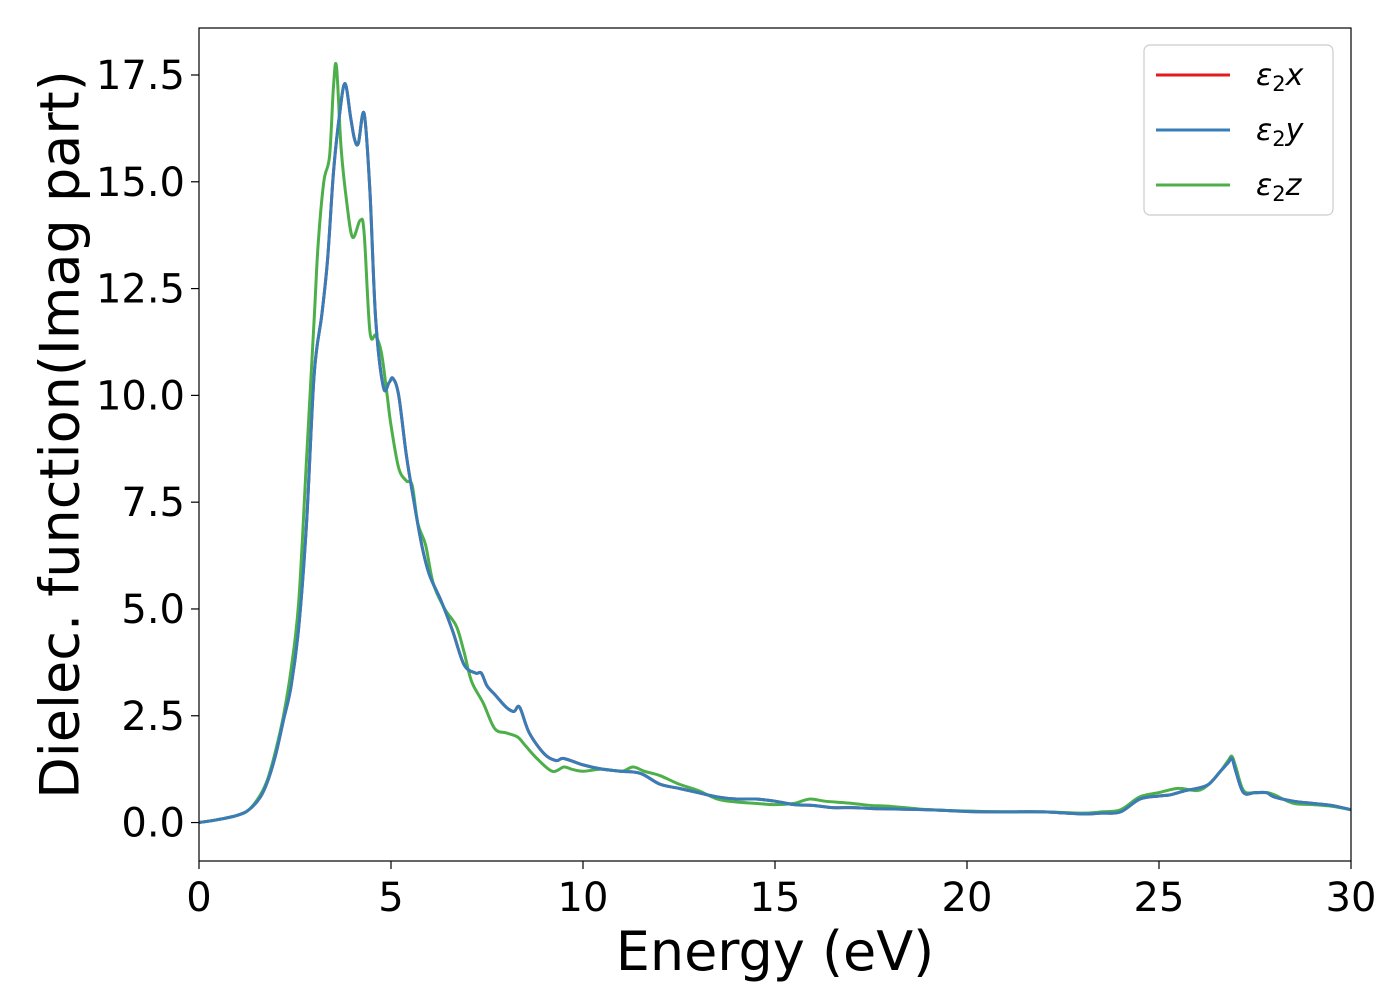 This screenshot has width=1400, height=1000. Describe the element at coordinates (140, 76) in the screenshot. I see `y-tick-label: 17.5` at that location.